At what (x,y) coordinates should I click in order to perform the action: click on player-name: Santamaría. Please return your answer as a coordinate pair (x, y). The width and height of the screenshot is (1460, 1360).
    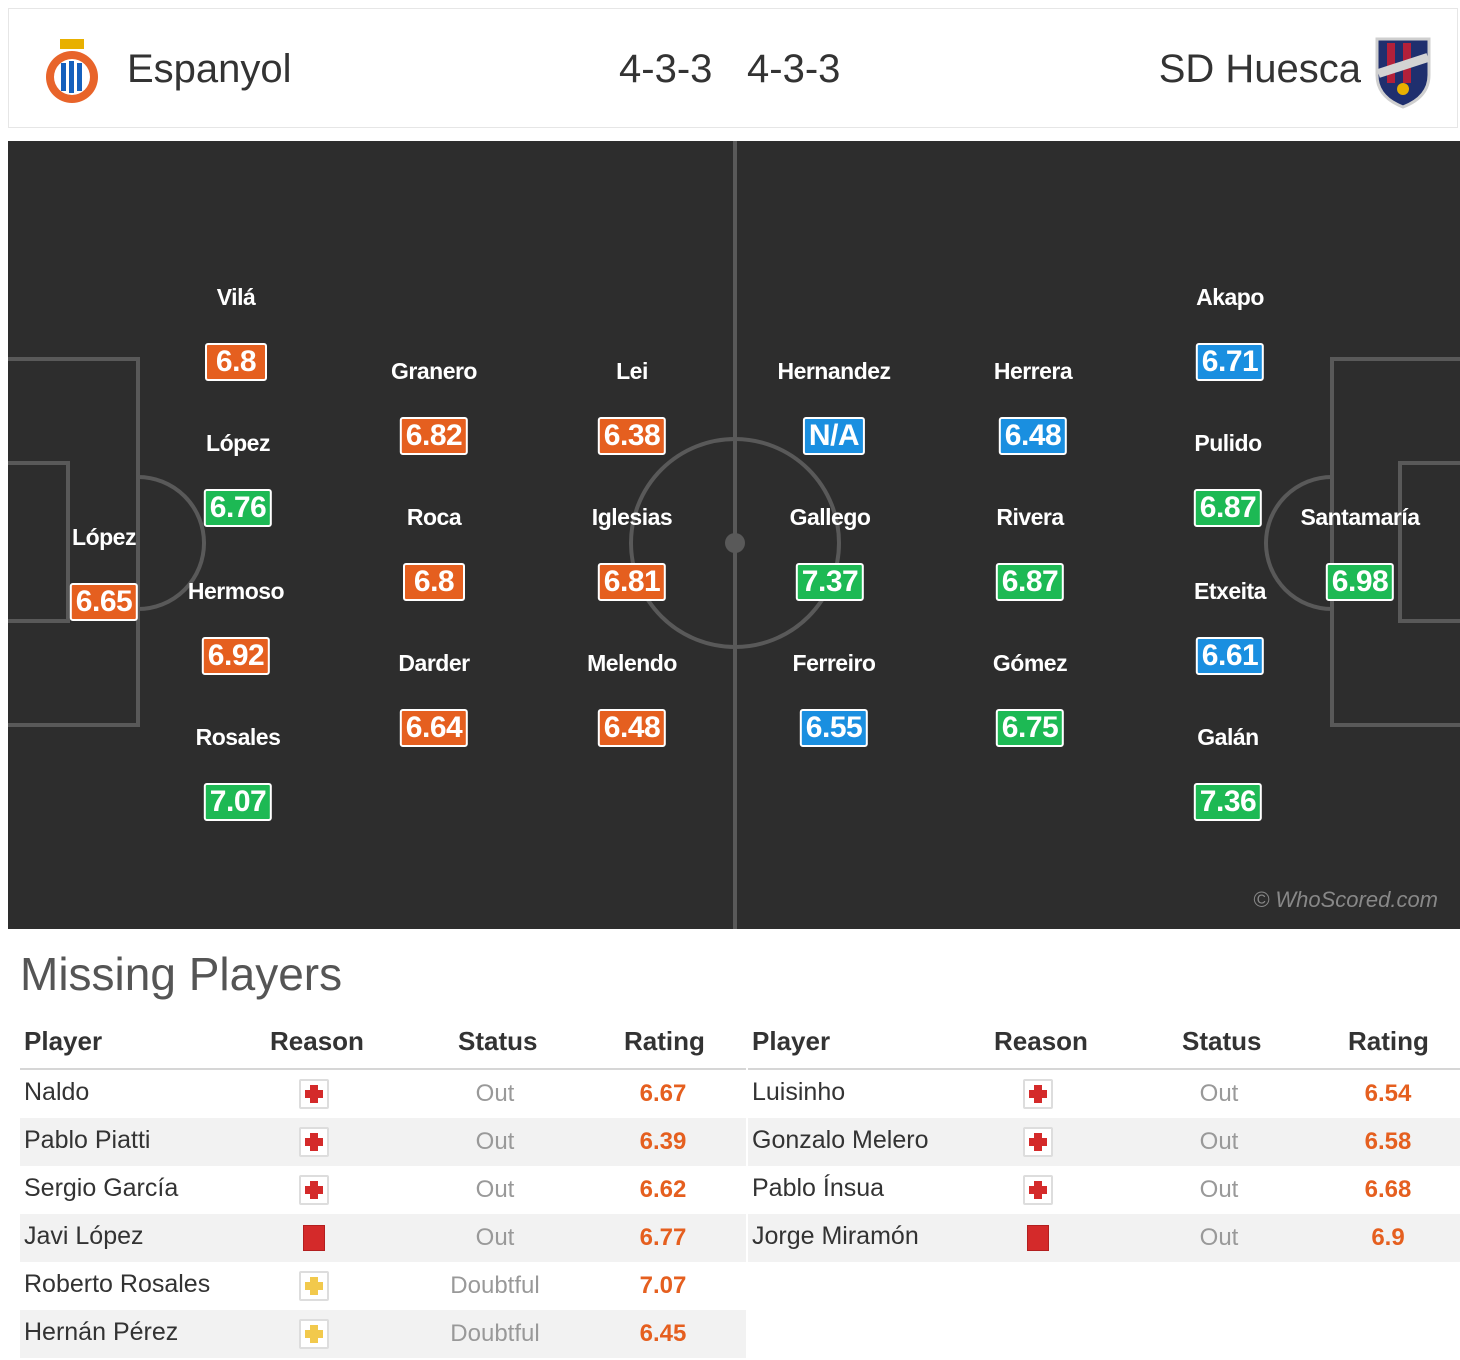
    Looking at the image, I should click on (1360, 517).